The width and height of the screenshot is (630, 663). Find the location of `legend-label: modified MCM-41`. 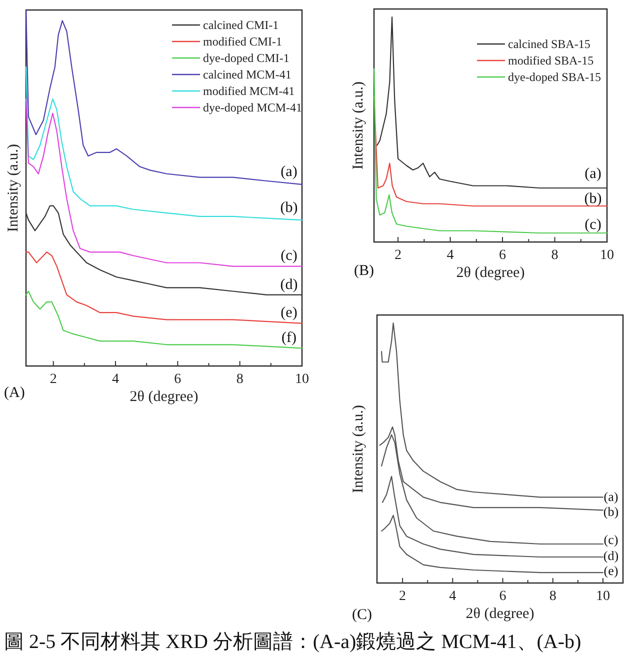

legend-label: modified MCM-41 is located at coordinates (249, 91).